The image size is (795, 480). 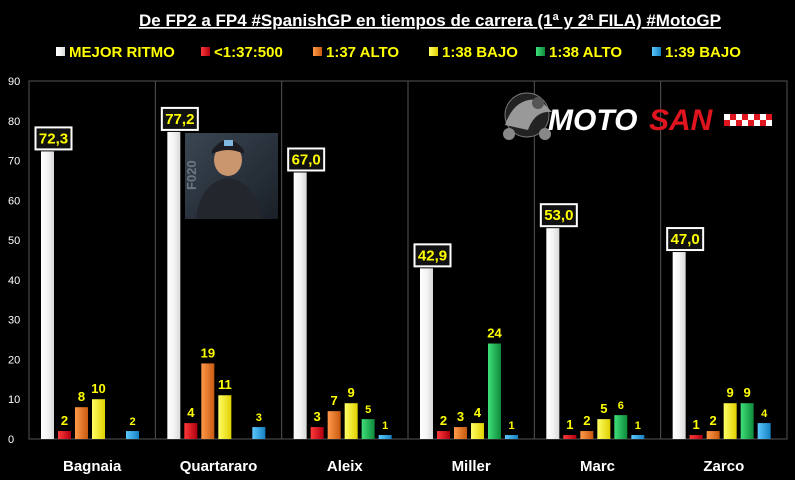 I want to click on legend-label: <1:37:500, so click(x=248, y=52).